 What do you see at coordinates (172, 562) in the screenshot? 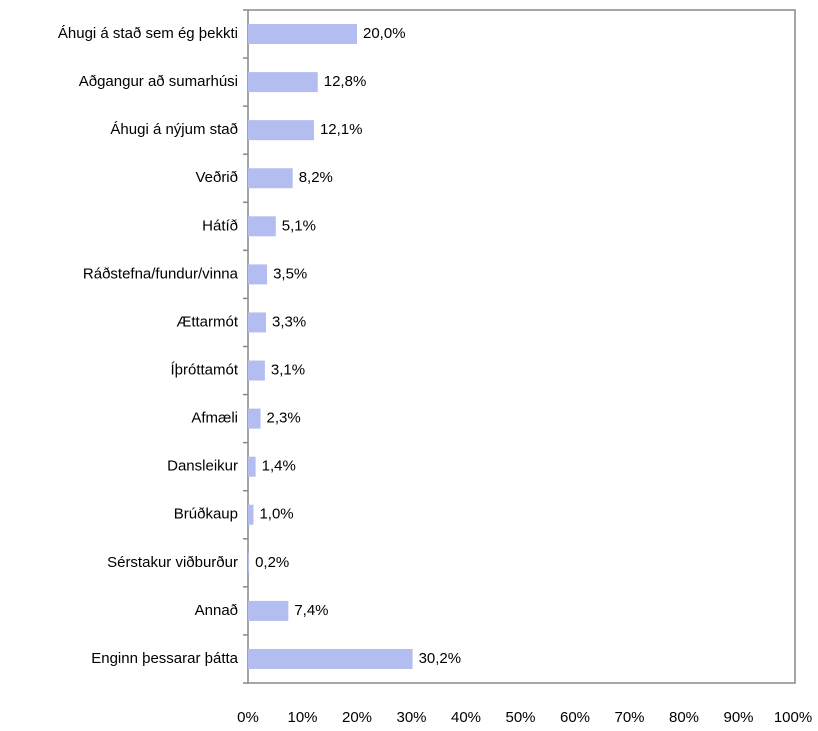
I see `y-tick-label: Sérstakur viðburður` at bounding box center [172, 562].